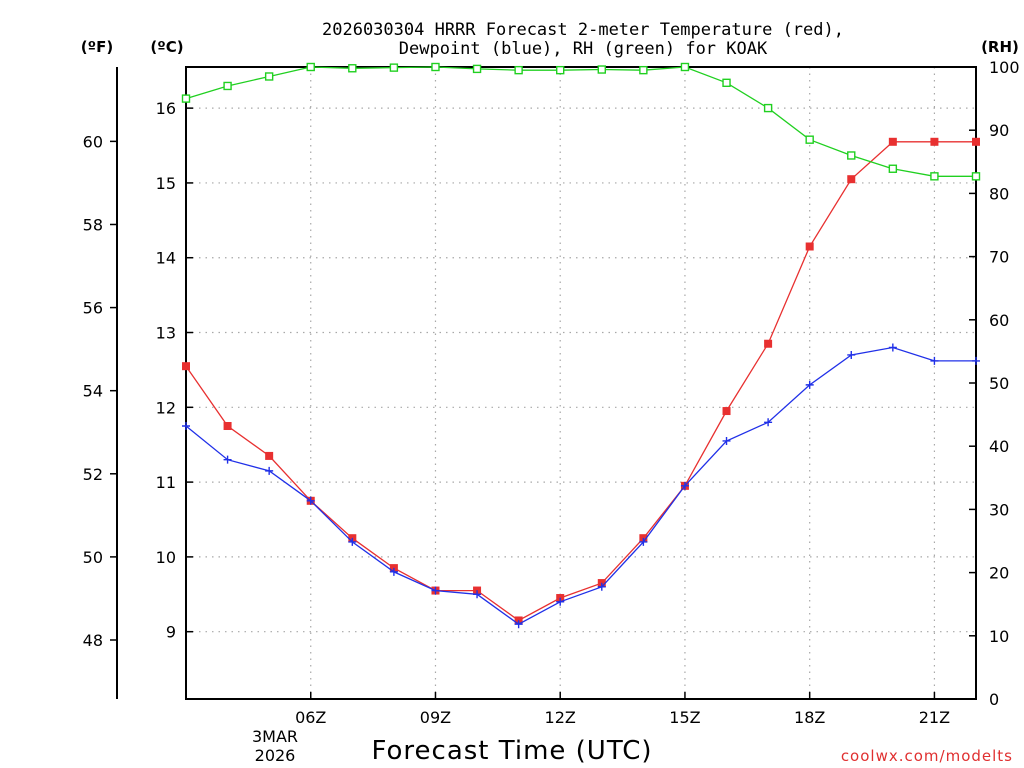  What do you see at coordinates (511, 751) in the screenshot?
I see `x-axis-label: Forecast Time (UTC)` at bounding box center [511, 751].